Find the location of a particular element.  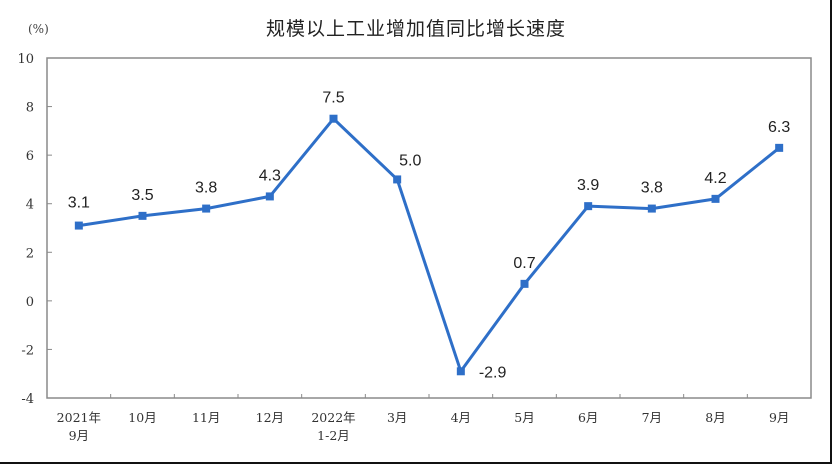

y-tick-label: -4 is located at coordinates (27, 399).